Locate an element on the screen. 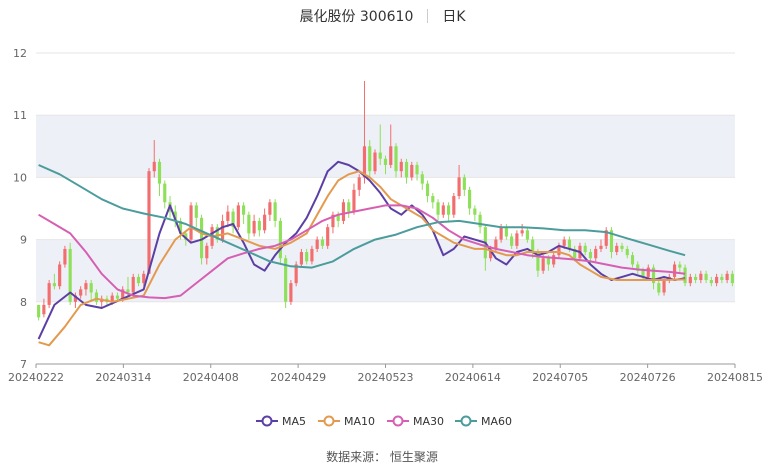 The width and height of the screenshot is (765, 465). legend-marker is located at coordinates (466, 421).